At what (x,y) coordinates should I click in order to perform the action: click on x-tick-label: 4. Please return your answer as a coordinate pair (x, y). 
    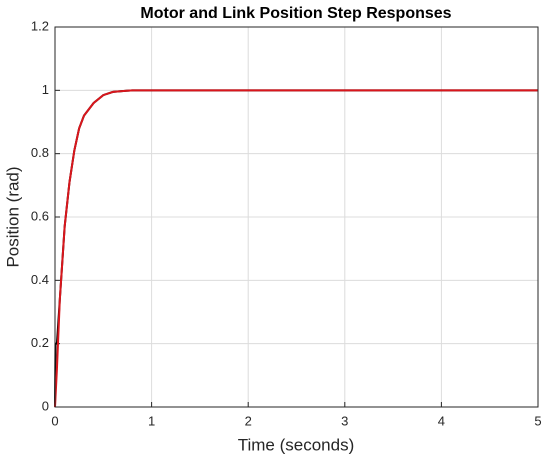
    Looking at the image, I should click on (441, 420).